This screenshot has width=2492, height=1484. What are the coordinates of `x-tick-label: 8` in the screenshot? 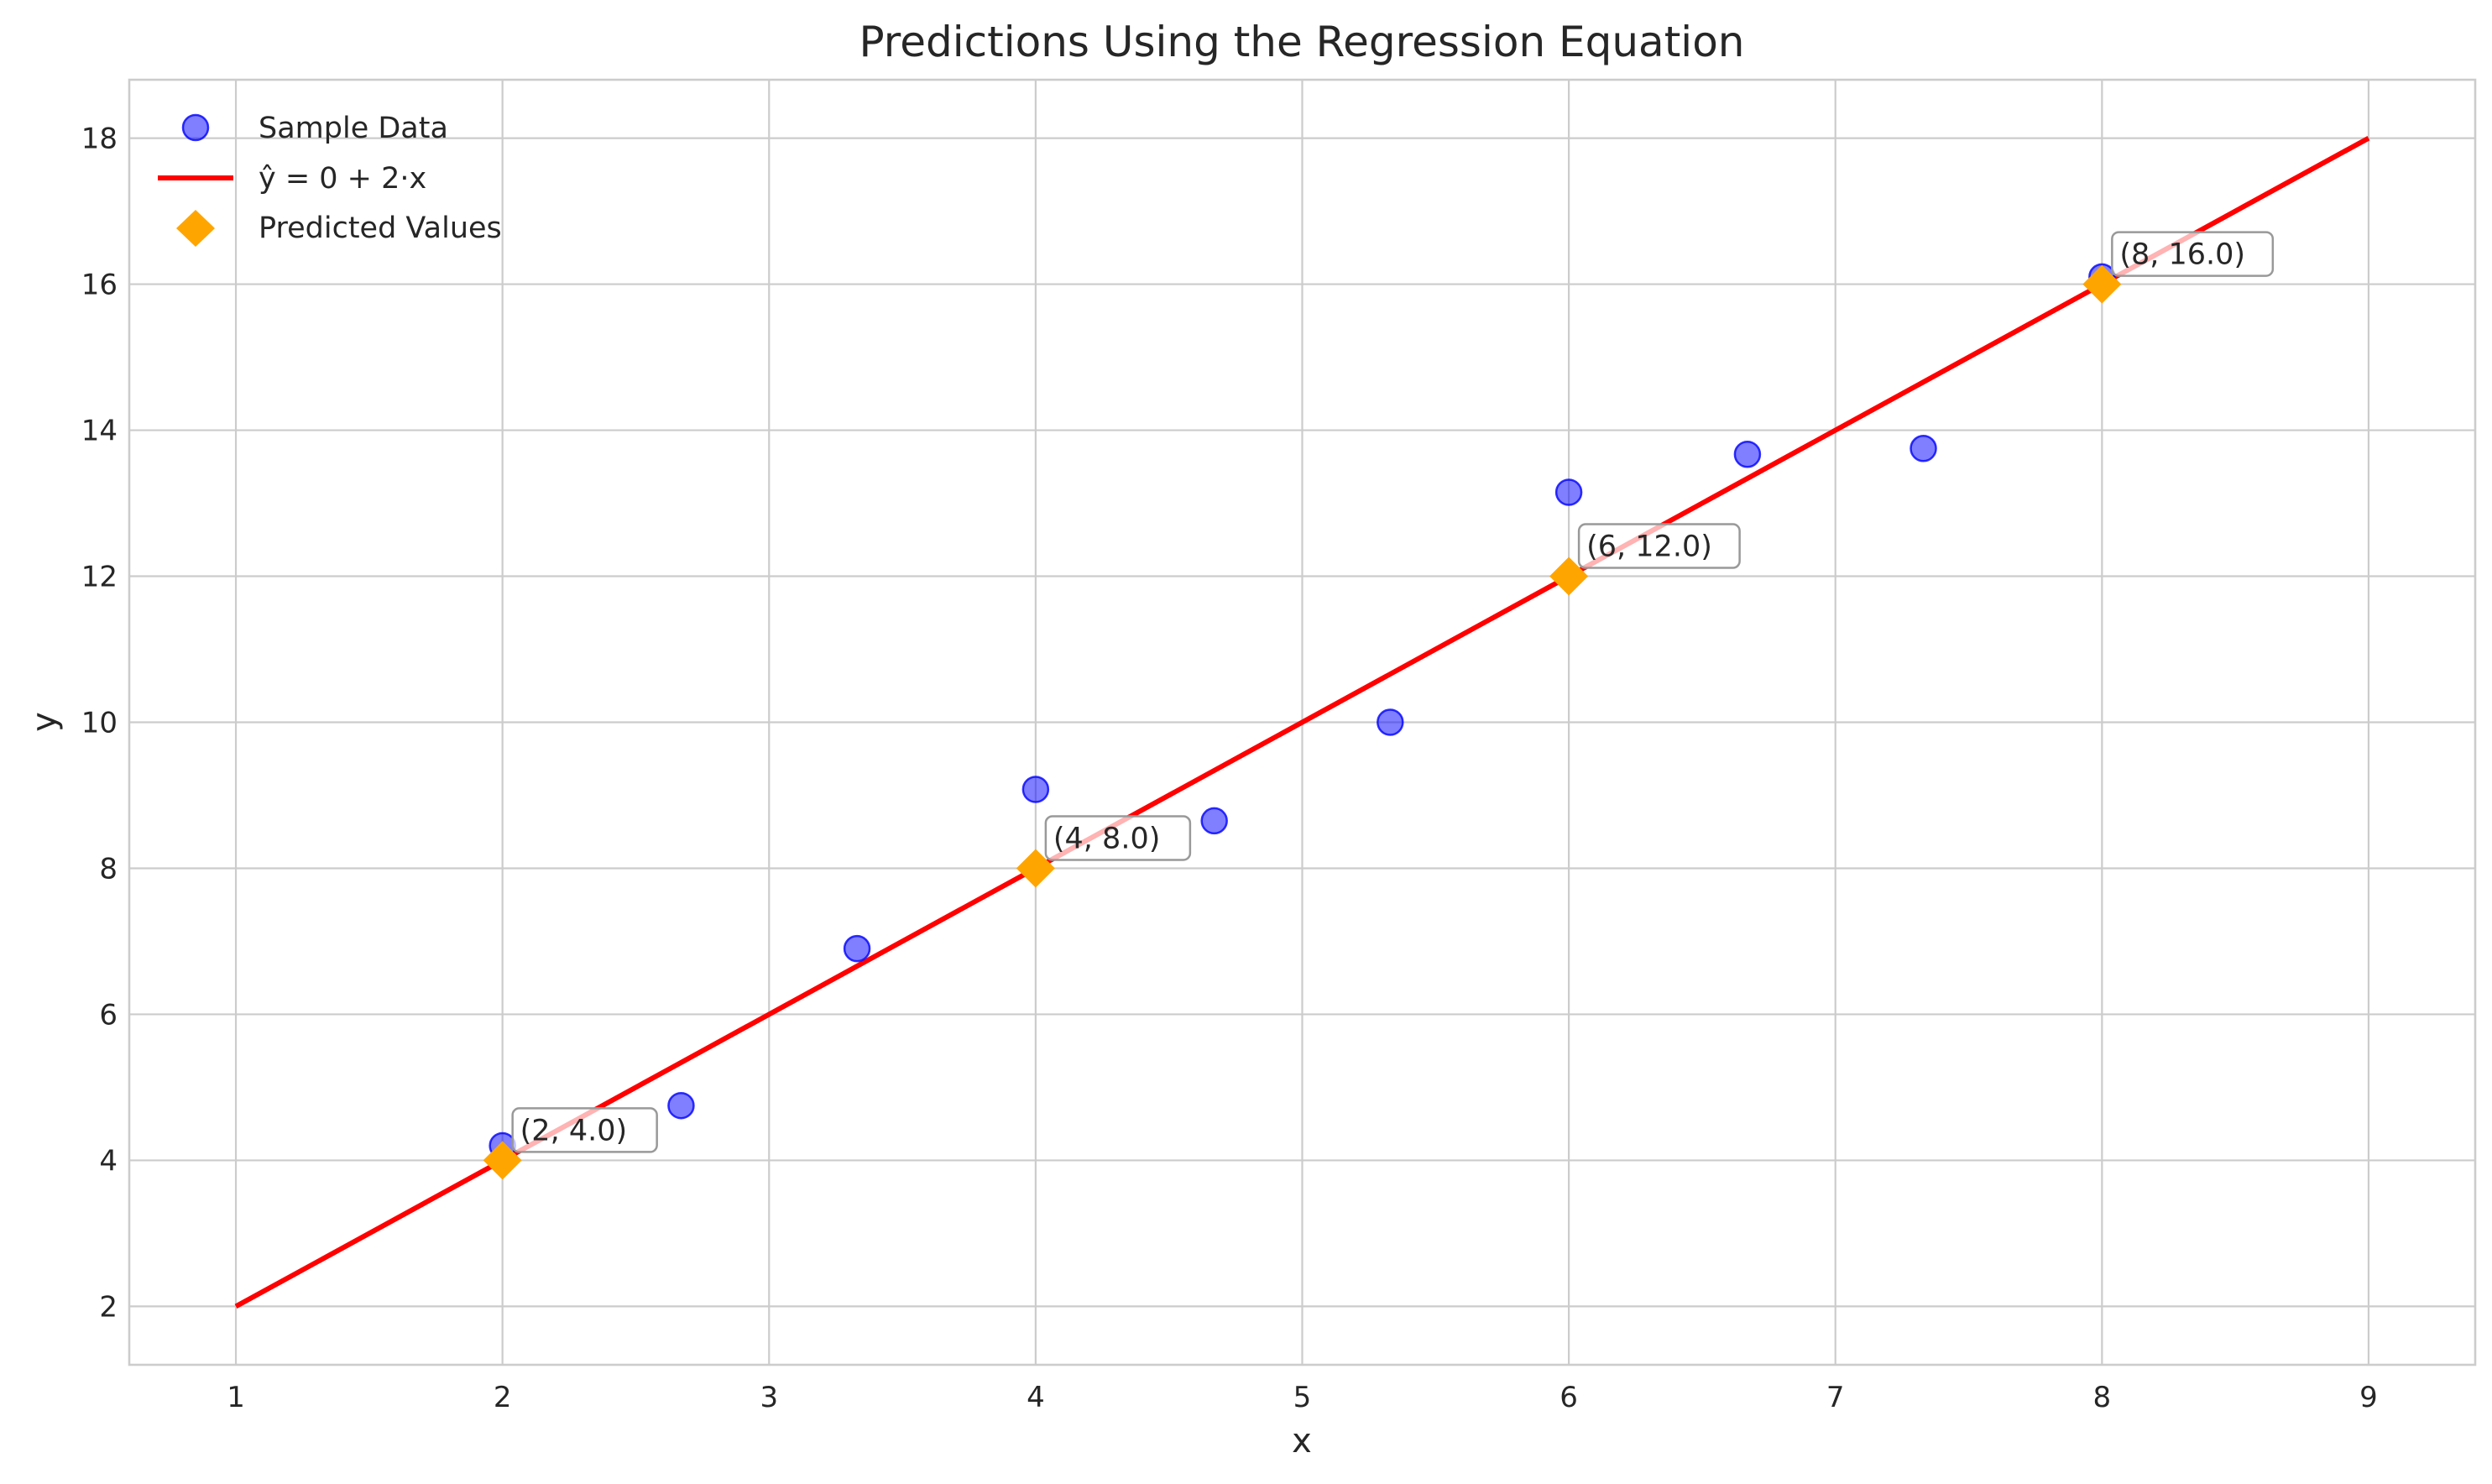 It's located at (2102, 1397).